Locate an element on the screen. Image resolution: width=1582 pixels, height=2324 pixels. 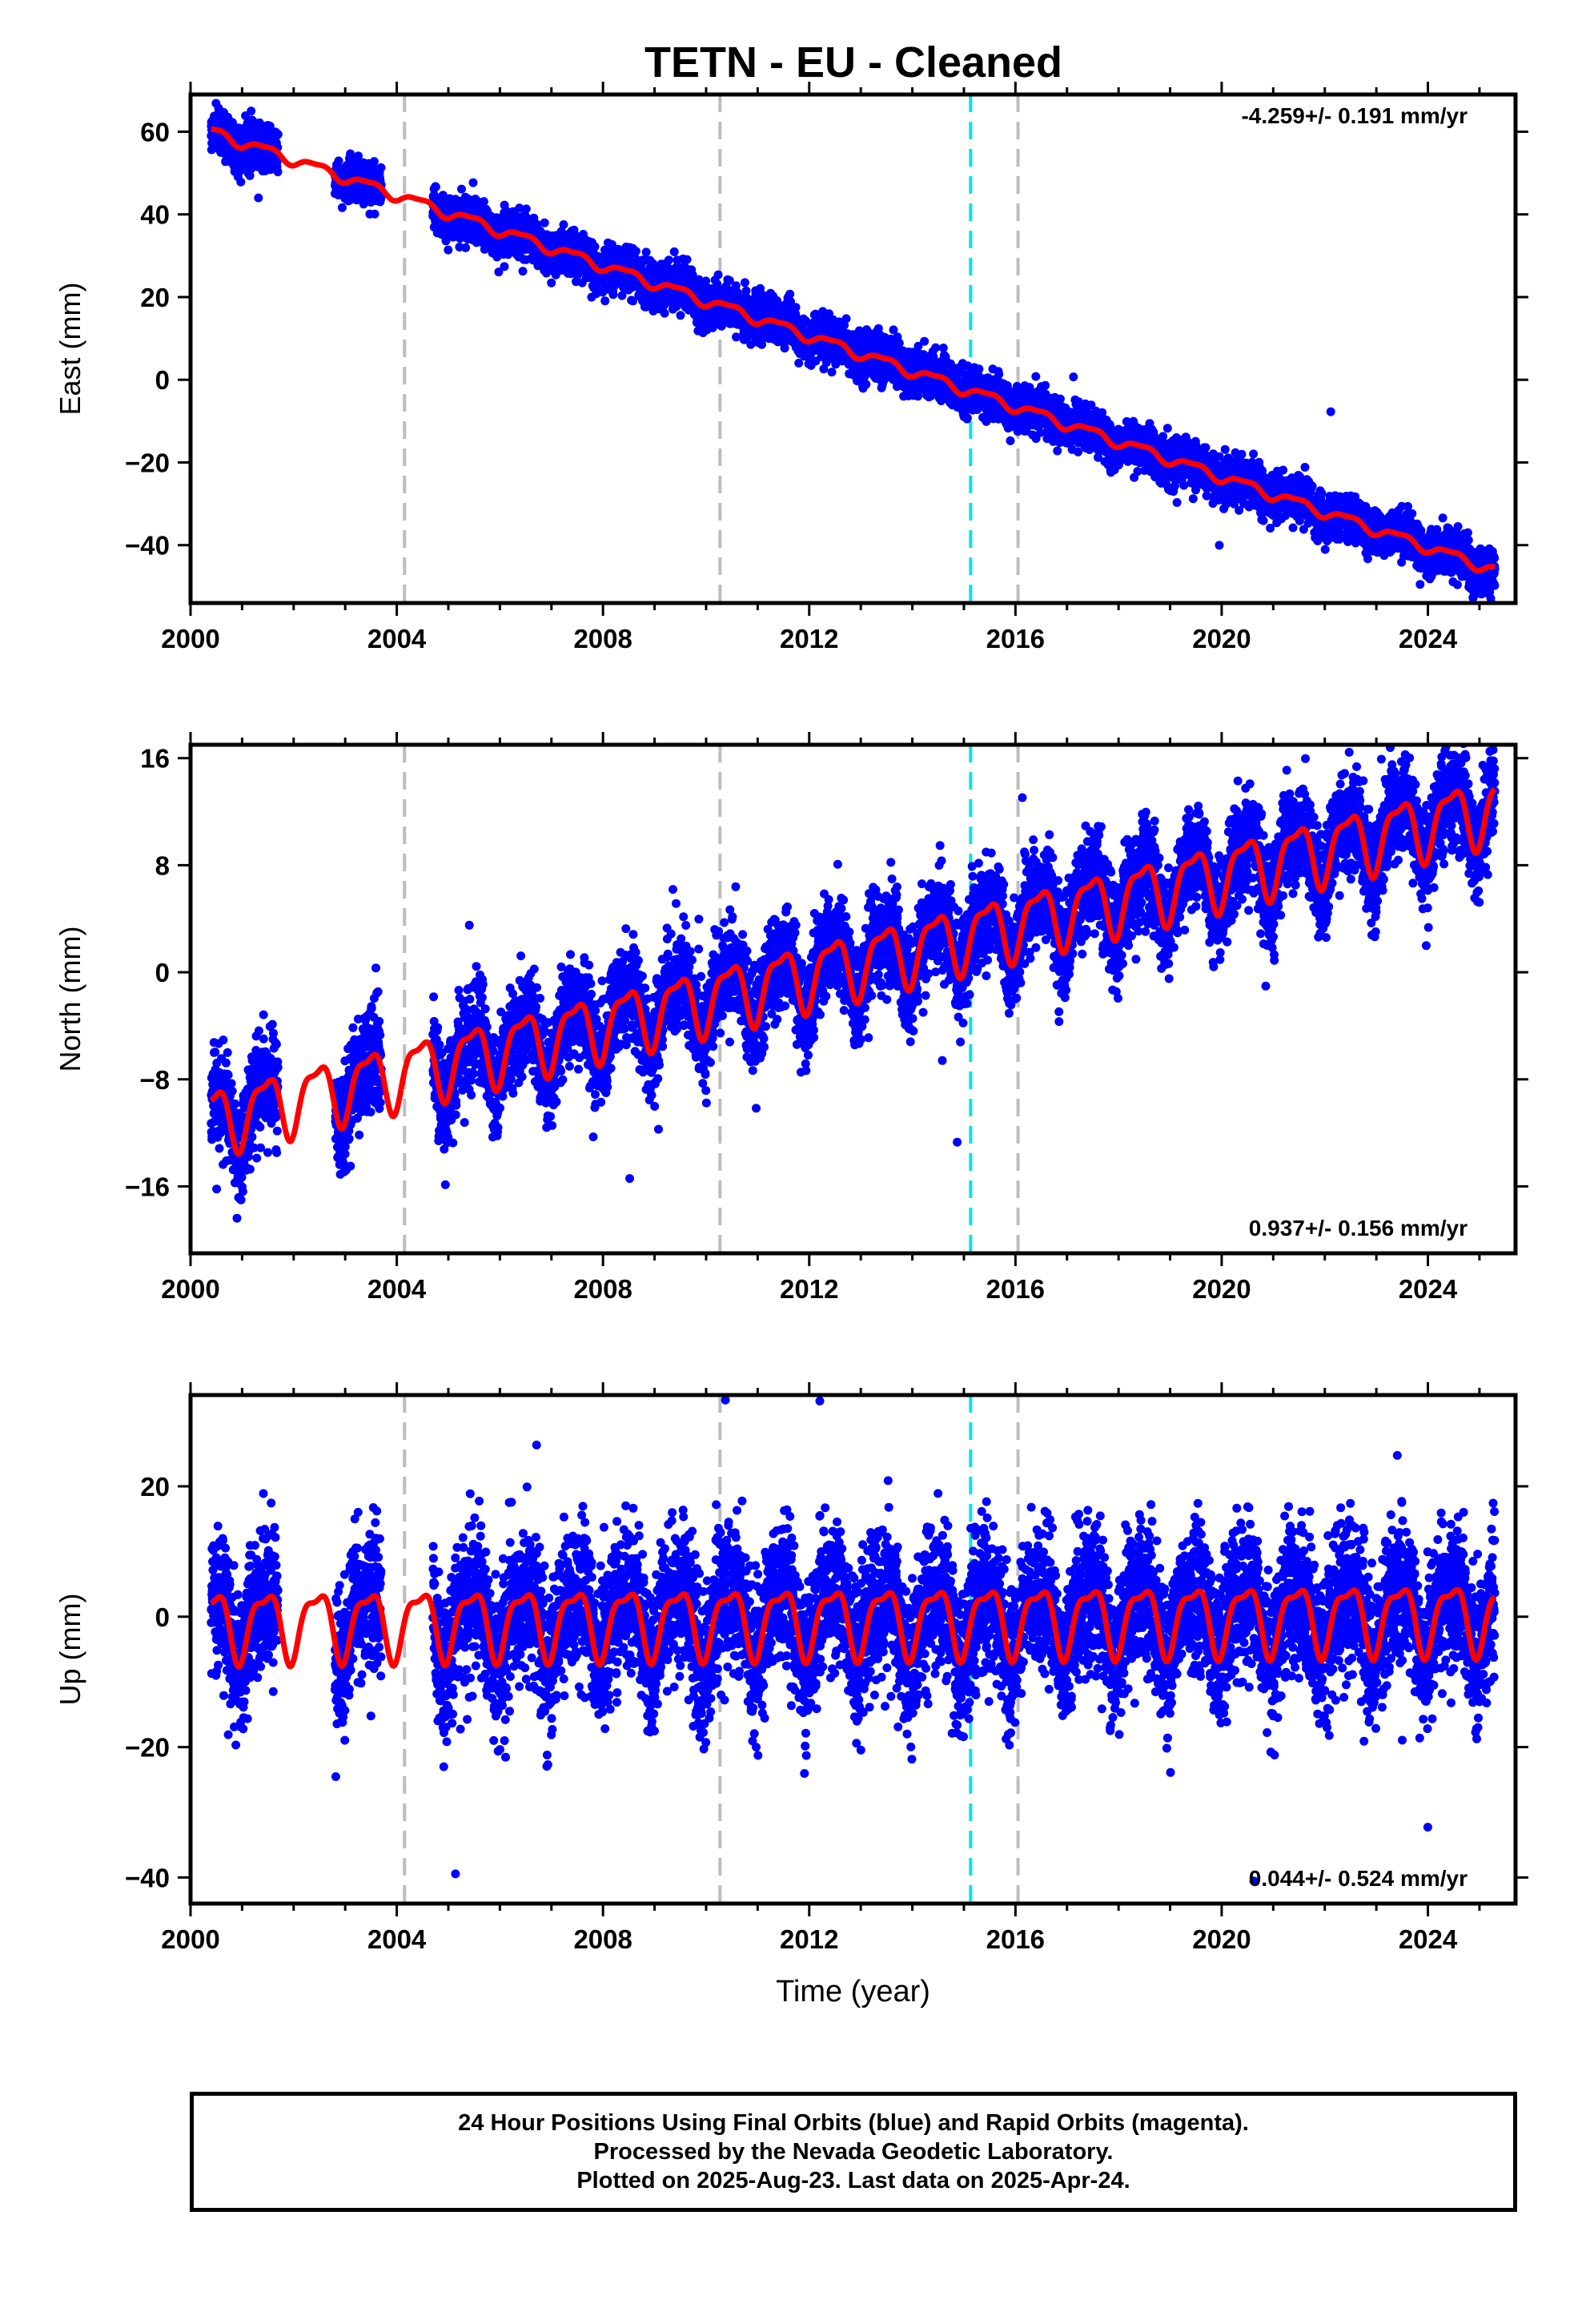
east-data-point-1951 is located at coordinates (595, 246).